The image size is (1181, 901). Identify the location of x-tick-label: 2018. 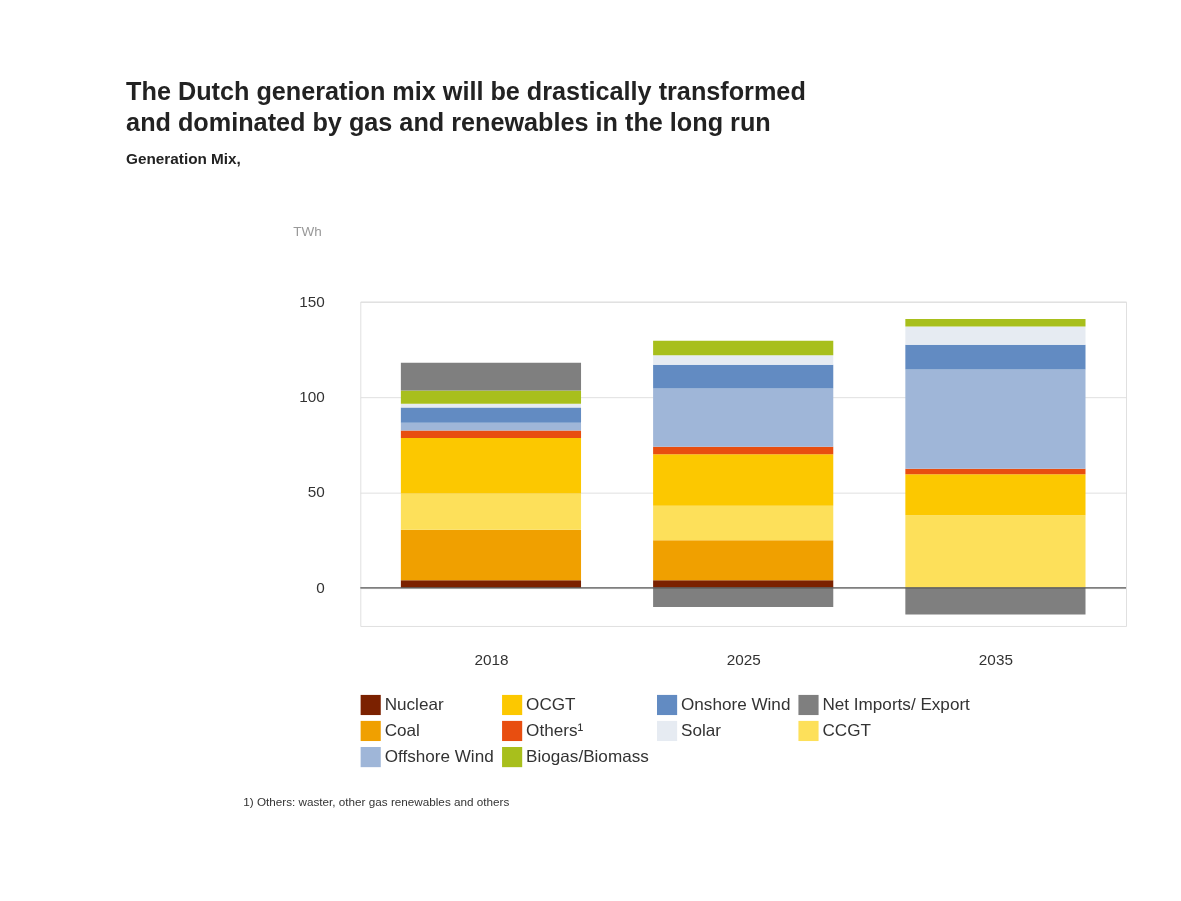
(491, 660).